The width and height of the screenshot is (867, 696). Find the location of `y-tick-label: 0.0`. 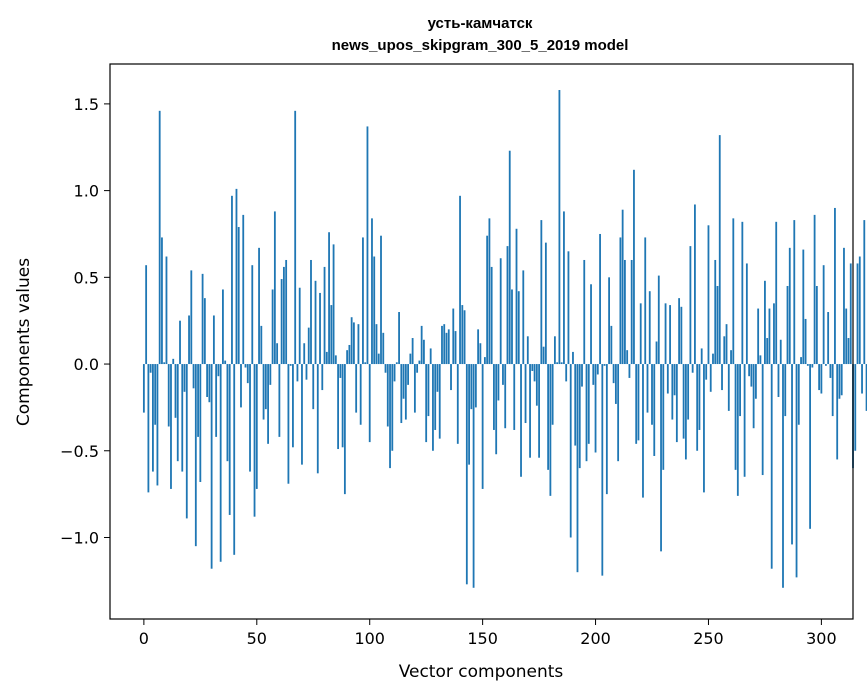

y-tick-label: 0.0 is located at coordinates (86, 364).